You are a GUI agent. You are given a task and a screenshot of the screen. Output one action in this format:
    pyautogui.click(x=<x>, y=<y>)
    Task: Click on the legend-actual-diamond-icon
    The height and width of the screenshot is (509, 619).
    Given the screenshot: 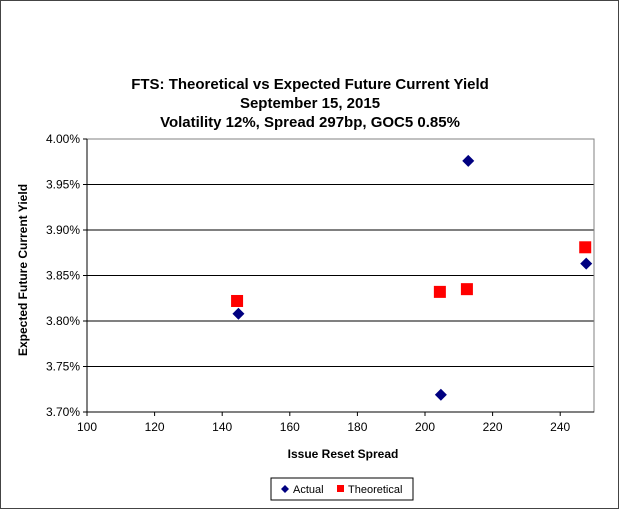 What is the action you would take?
    pyautogui.click(x=285, y=489)
    